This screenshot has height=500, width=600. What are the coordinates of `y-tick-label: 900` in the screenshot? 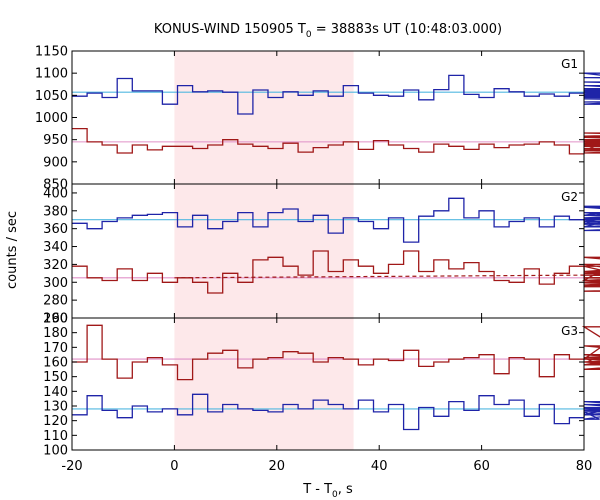 It's located at (55, 162).